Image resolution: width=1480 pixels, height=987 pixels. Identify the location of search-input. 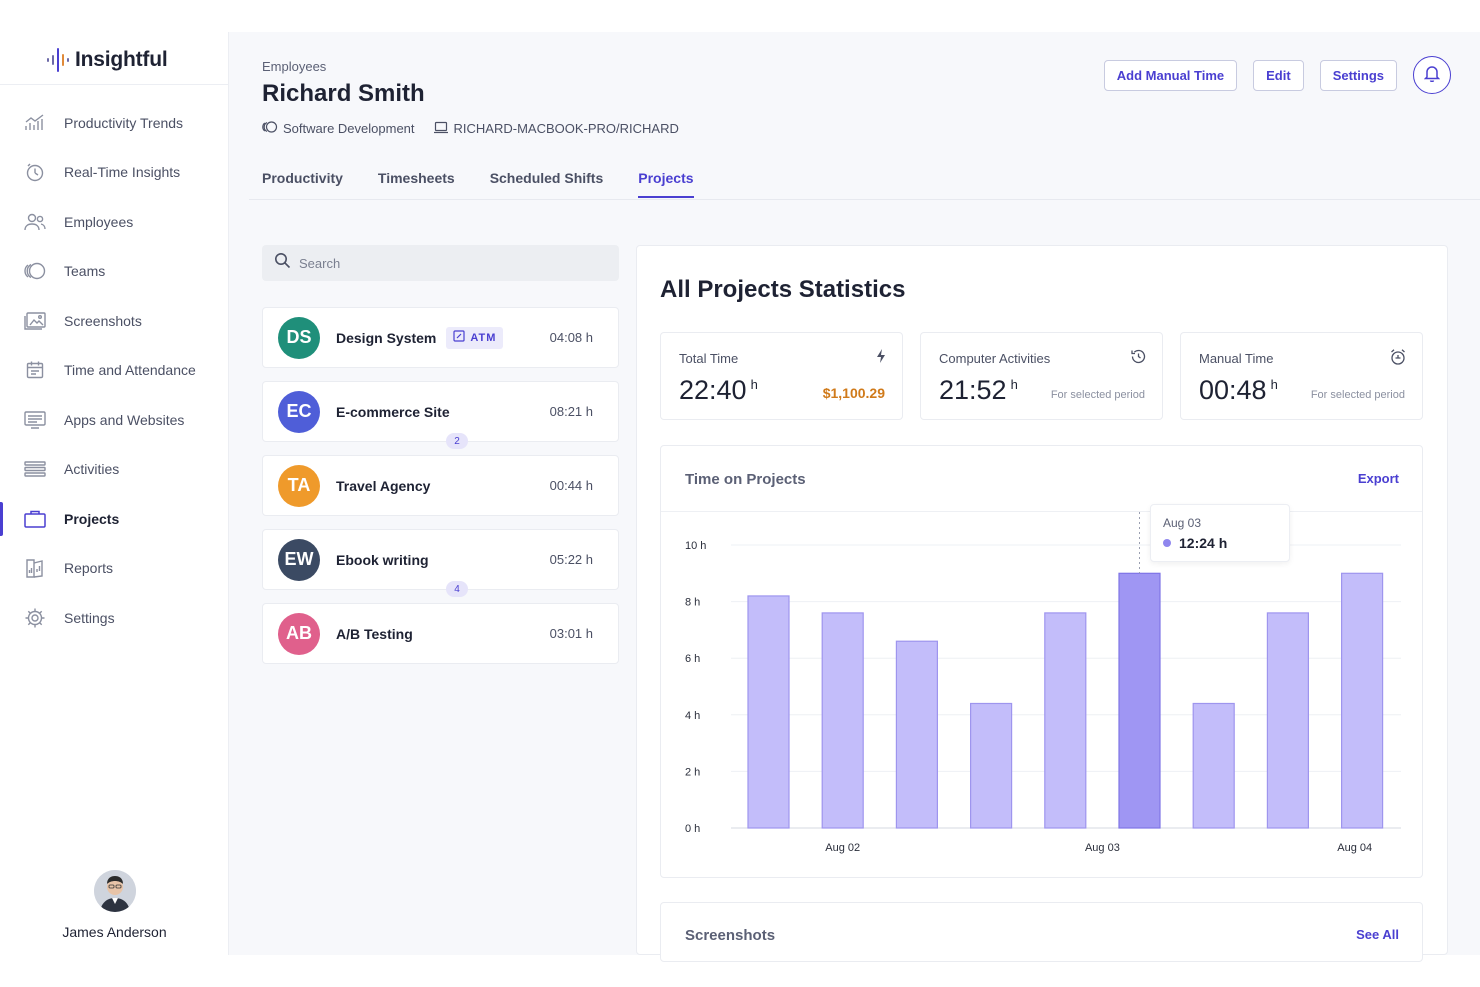
(449, 263).